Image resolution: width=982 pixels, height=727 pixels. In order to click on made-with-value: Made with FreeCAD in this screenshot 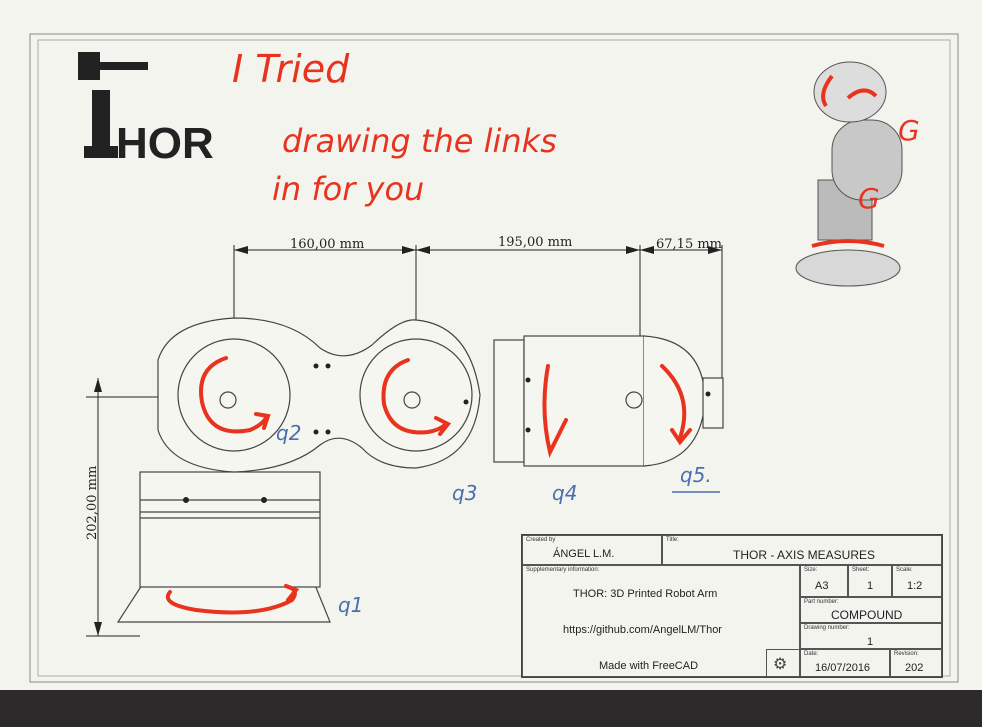, I will do `click(649, 666)`.